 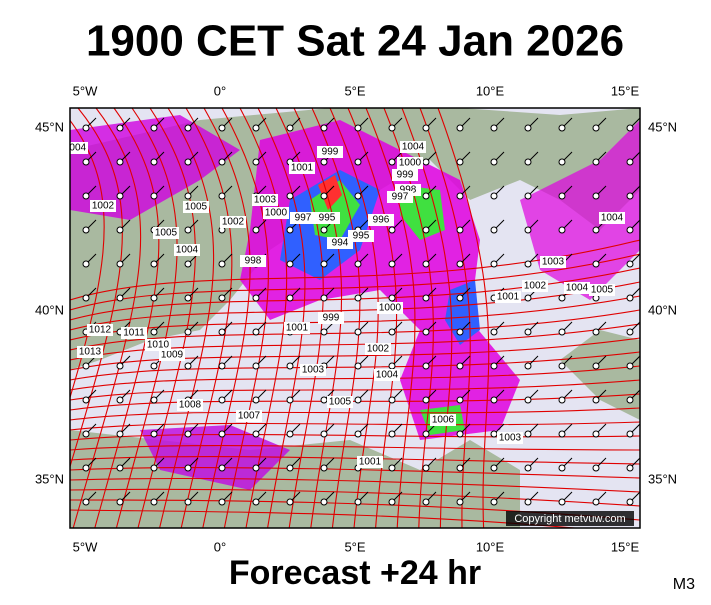 What do you see at coordinates (580, 210) in the screenshot?
I see `precip-east` at bounding box center [580, 210].